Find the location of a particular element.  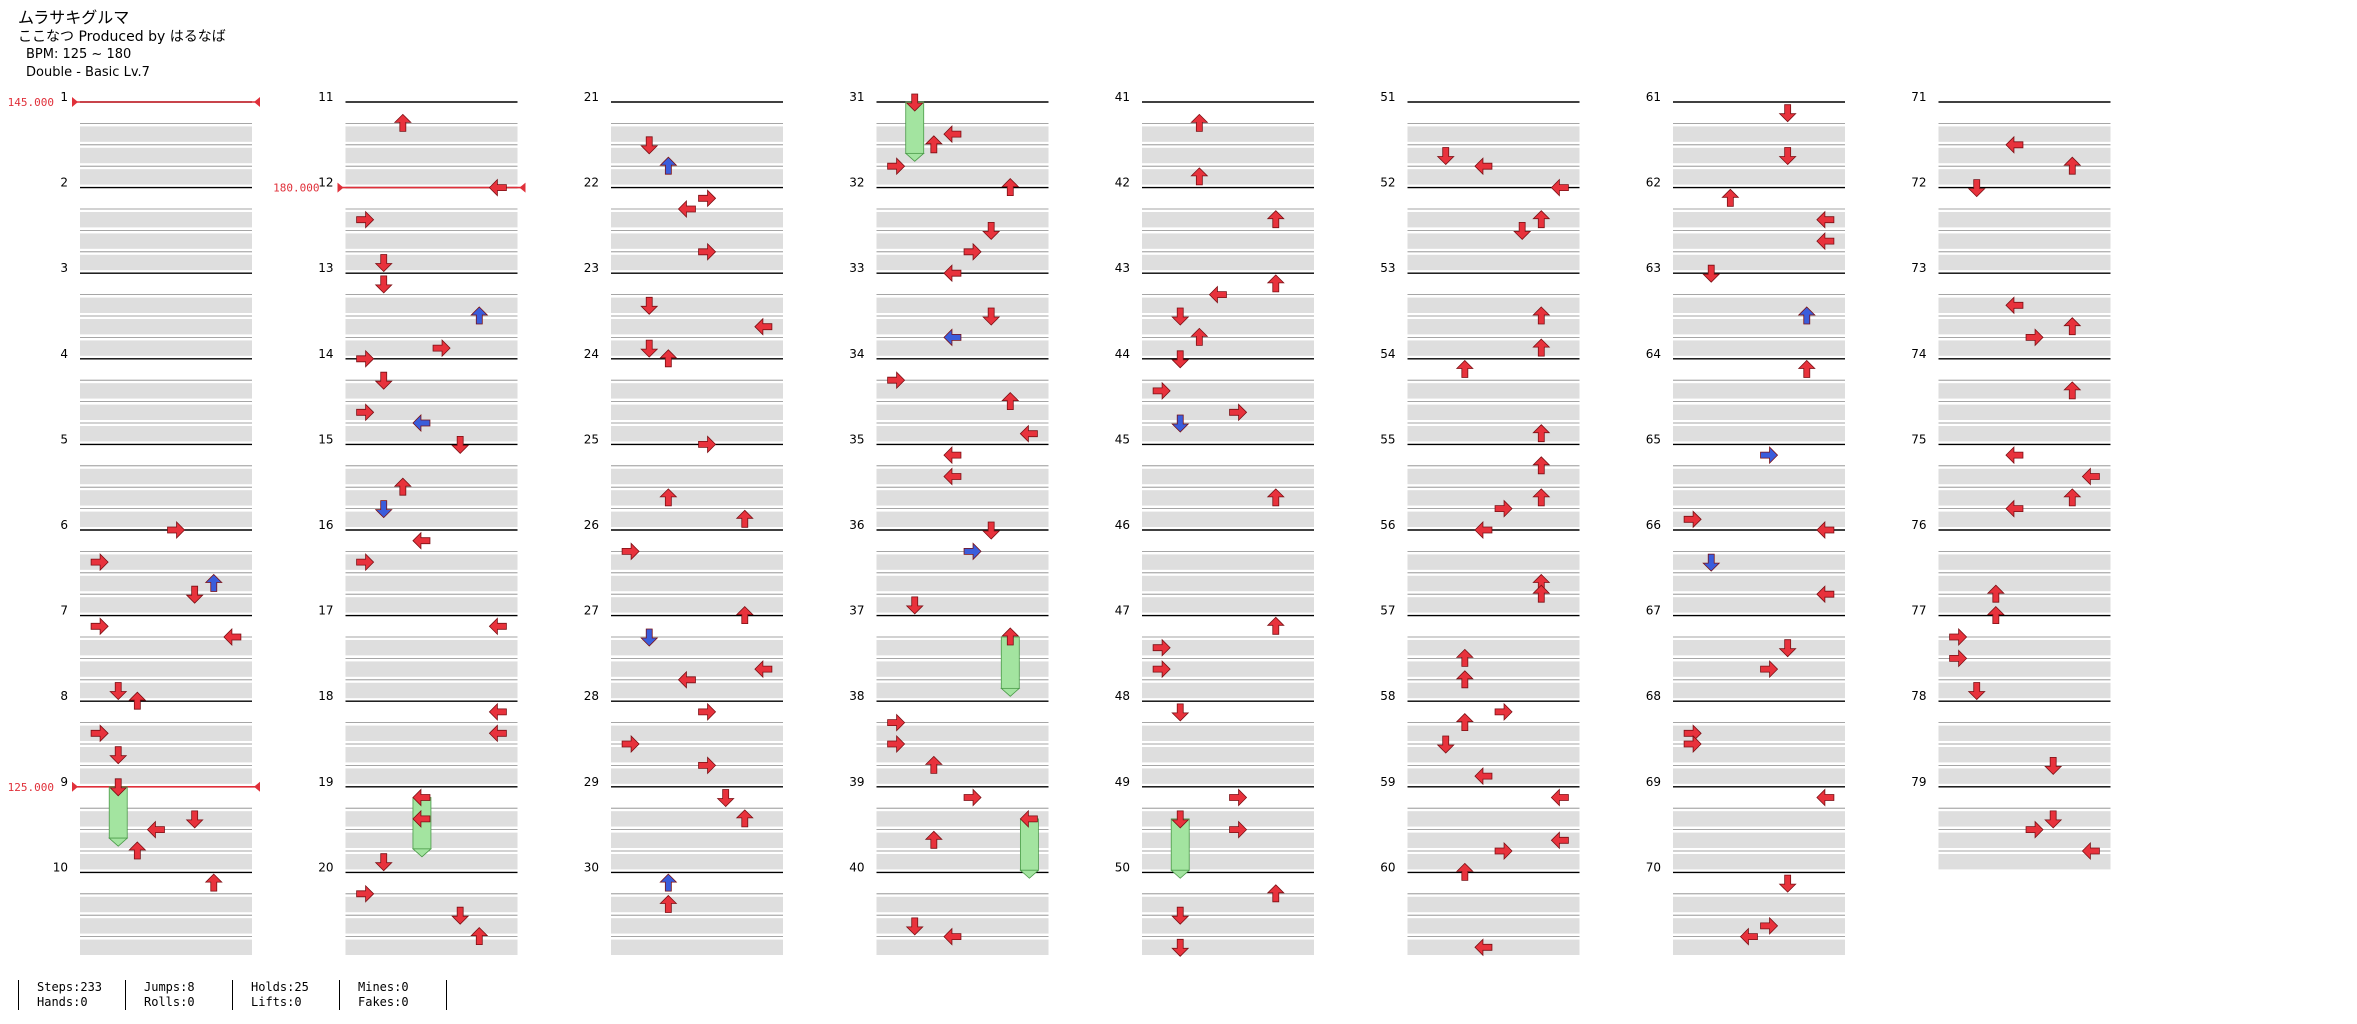

measure-number: 63 is located at coordinates (1653, 268).